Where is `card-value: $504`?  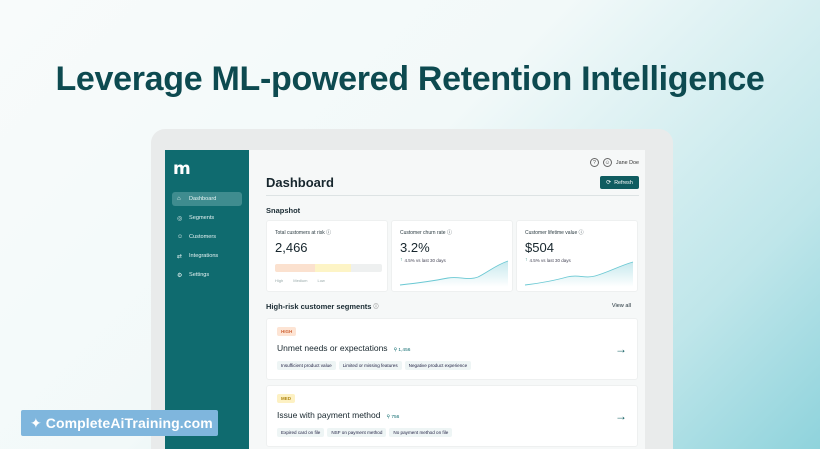 card-value: $504 is located at coordinates (539, 247).